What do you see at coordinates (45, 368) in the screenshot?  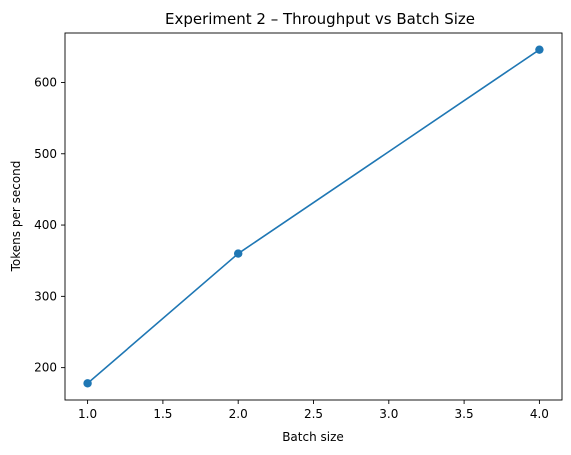 I see `y-tick-label: 200` at bounding box center [45, 368].